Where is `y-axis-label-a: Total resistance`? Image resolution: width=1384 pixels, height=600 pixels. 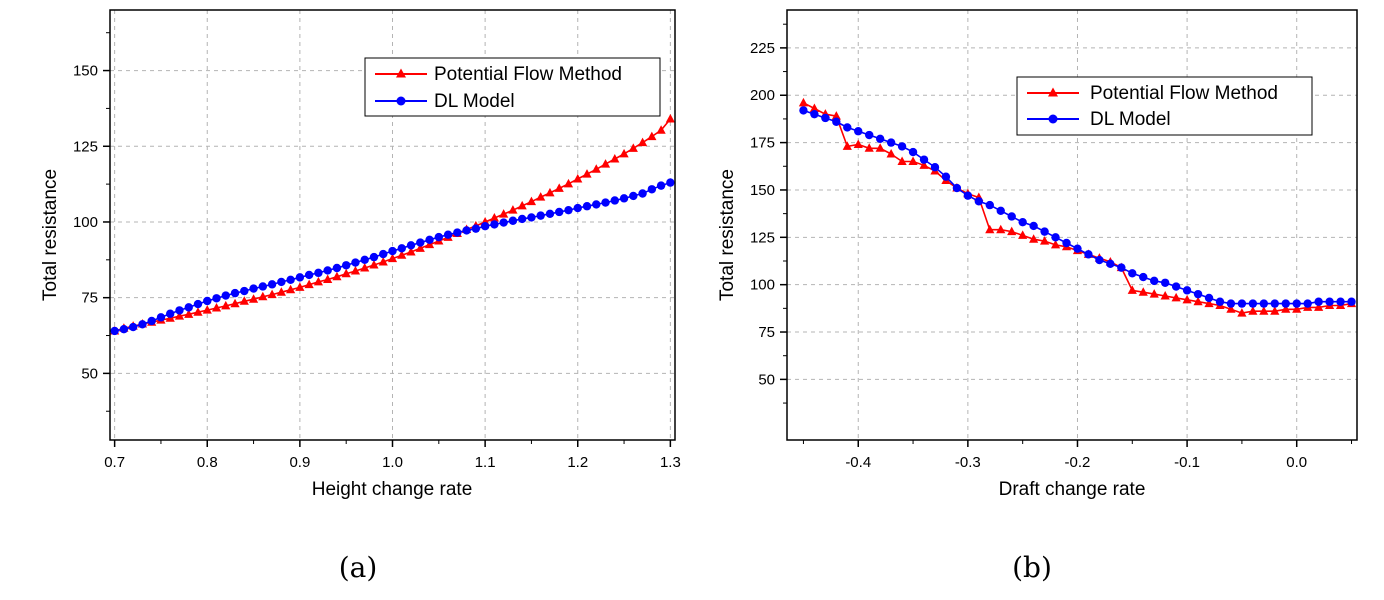
y-axis-label-a: Total resistance is located at coordinates (50, 235).